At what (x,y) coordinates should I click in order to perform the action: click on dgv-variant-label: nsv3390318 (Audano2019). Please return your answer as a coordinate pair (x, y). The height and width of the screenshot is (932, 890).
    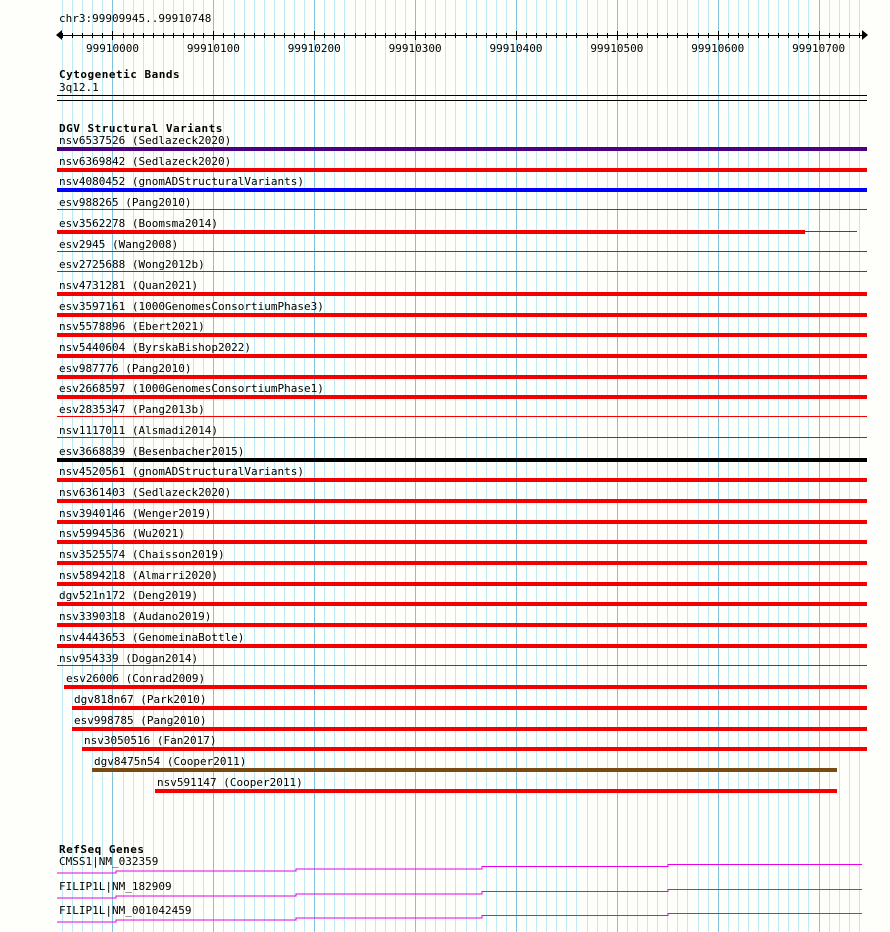
    Looking at the image, I should click on (135, 617).